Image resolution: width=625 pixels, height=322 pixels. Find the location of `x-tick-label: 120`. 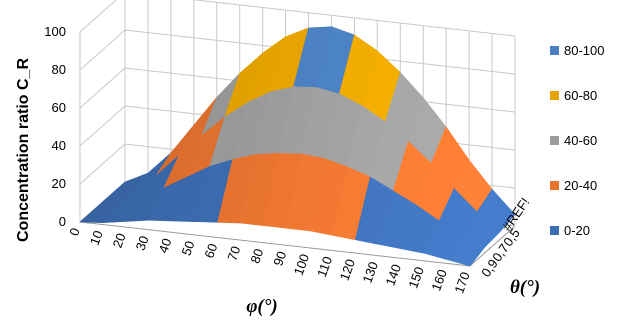

x-tick-label: 120 is located at coordinates (348, 270).